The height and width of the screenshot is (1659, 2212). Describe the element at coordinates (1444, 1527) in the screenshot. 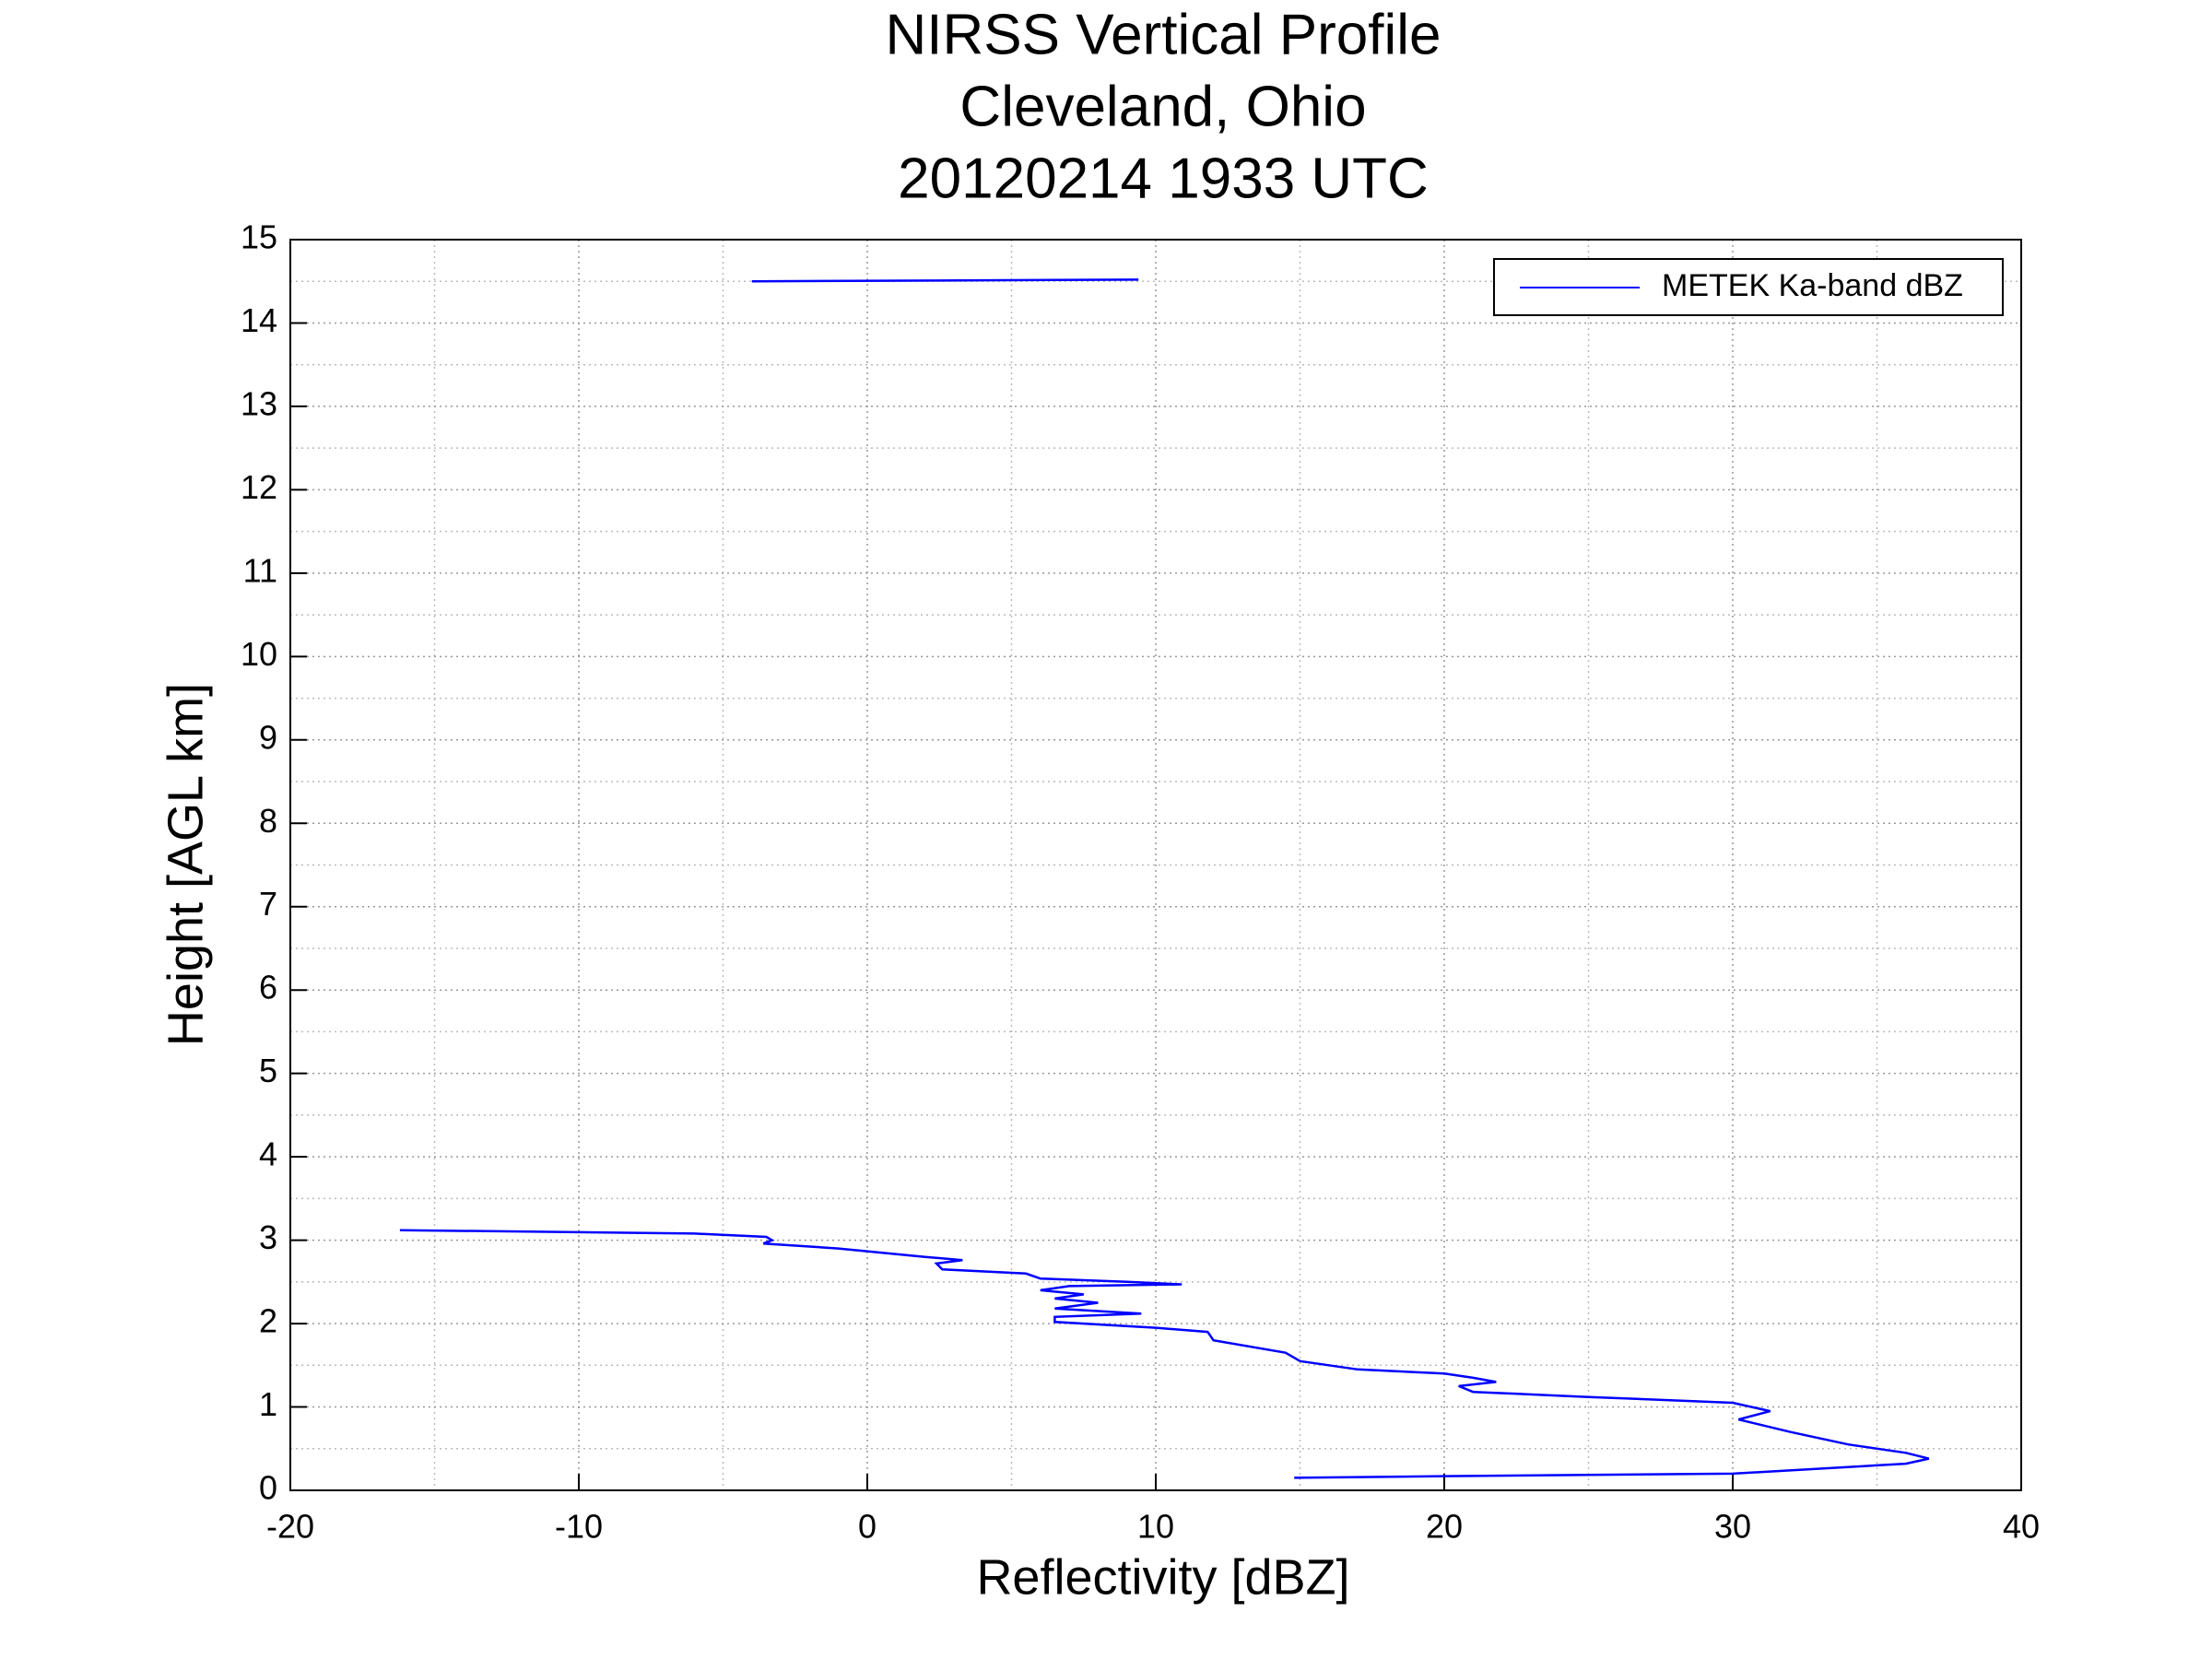

I see `x-tick-label: 20` at that location.